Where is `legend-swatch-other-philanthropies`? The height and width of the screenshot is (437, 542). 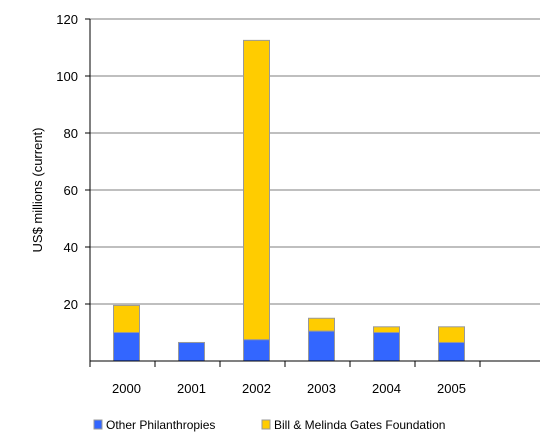
legend-swatch-other-philanthropies is located at coordinates (98, 424).